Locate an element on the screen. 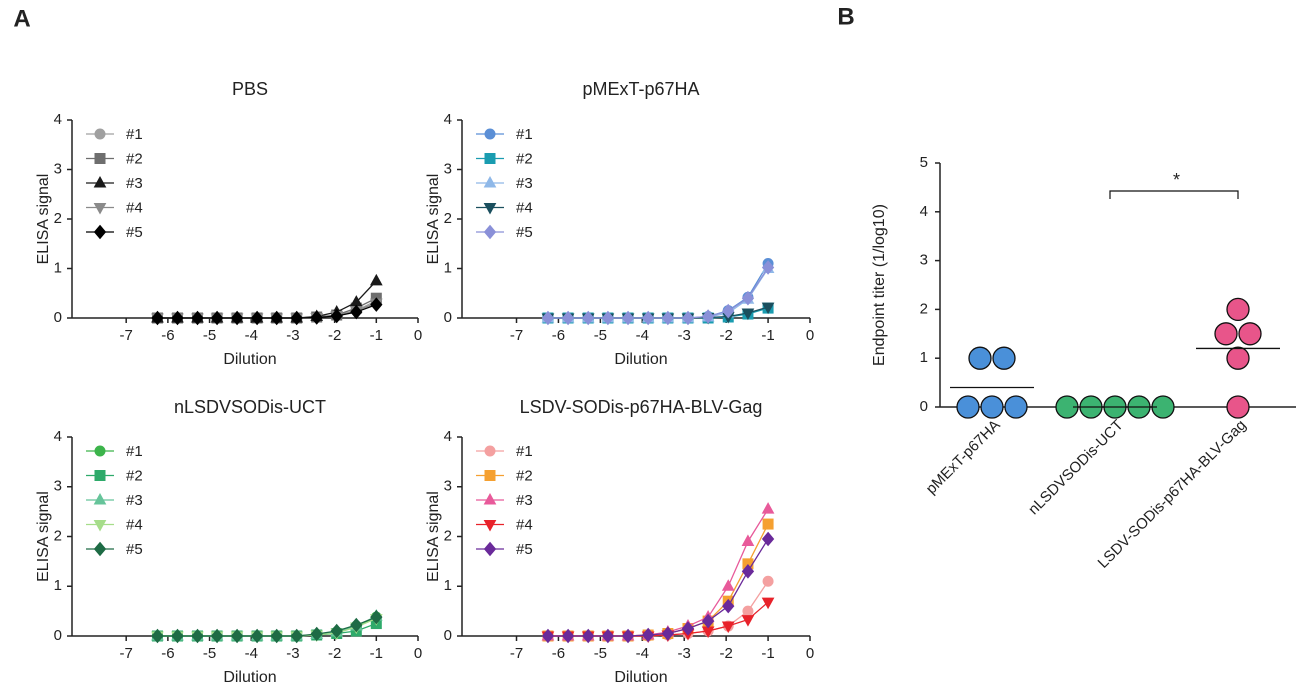  chart-title: PBS is located at coordinates (250, 89).